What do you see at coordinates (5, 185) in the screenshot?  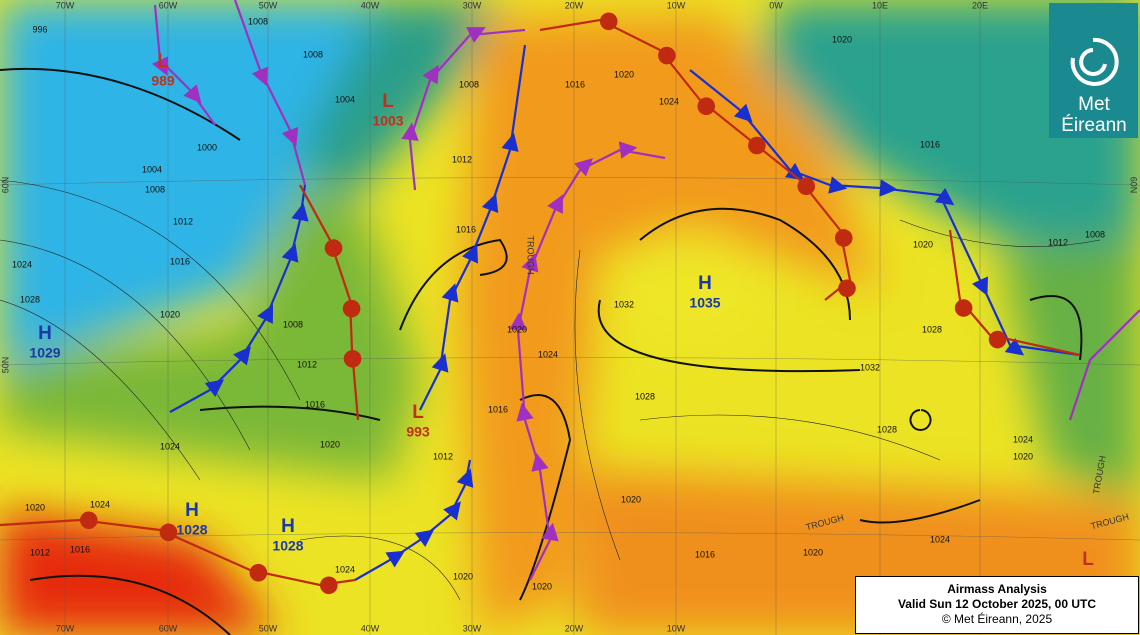 I see `latitude-label: 60N` at bounding box center [5, 185].